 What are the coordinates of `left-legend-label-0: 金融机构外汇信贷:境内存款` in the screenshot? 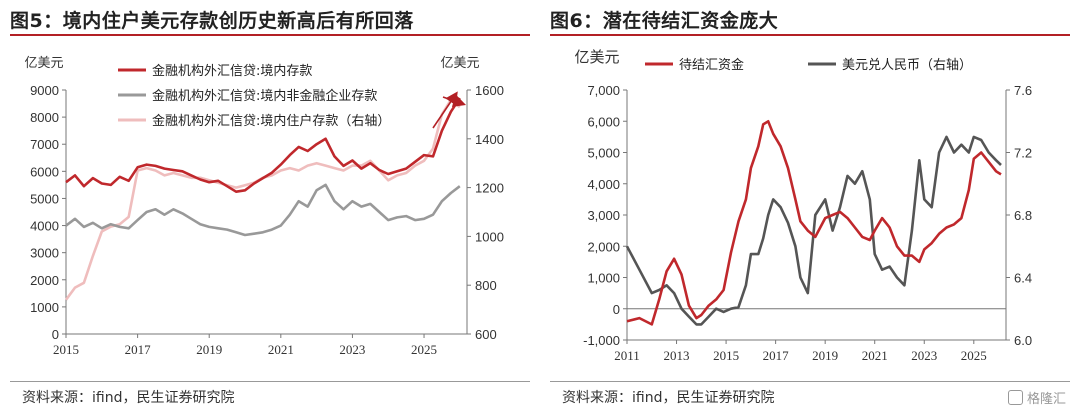 It's located at (232, 71).